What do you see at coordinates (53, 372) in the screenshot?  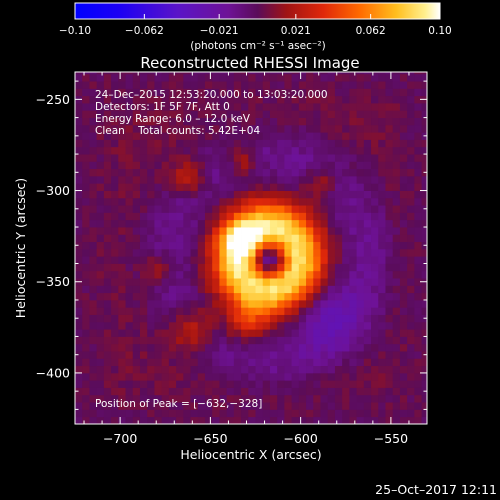 I see `y-tick-label: −400` at bounding box center [53, 372].